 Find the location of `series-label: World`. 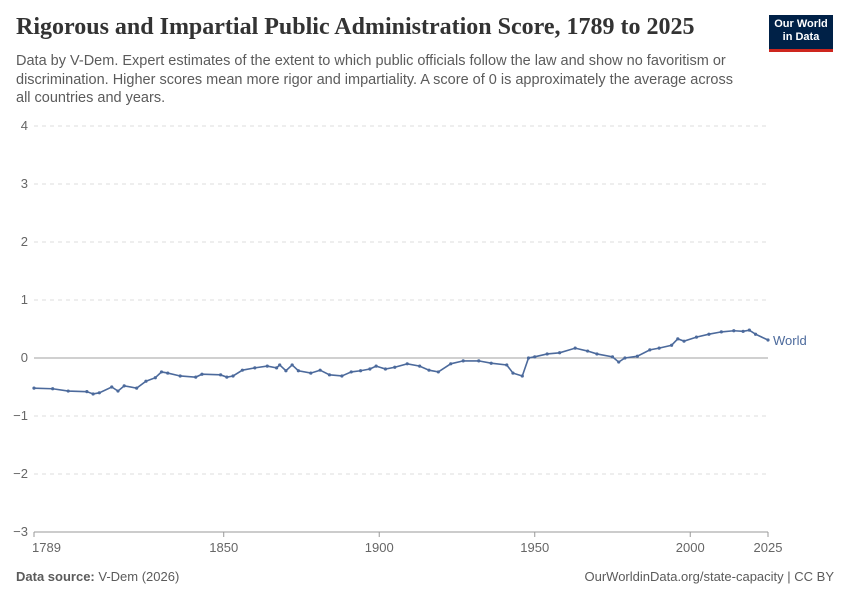

series-label: World is located at coordinates (790, 340).